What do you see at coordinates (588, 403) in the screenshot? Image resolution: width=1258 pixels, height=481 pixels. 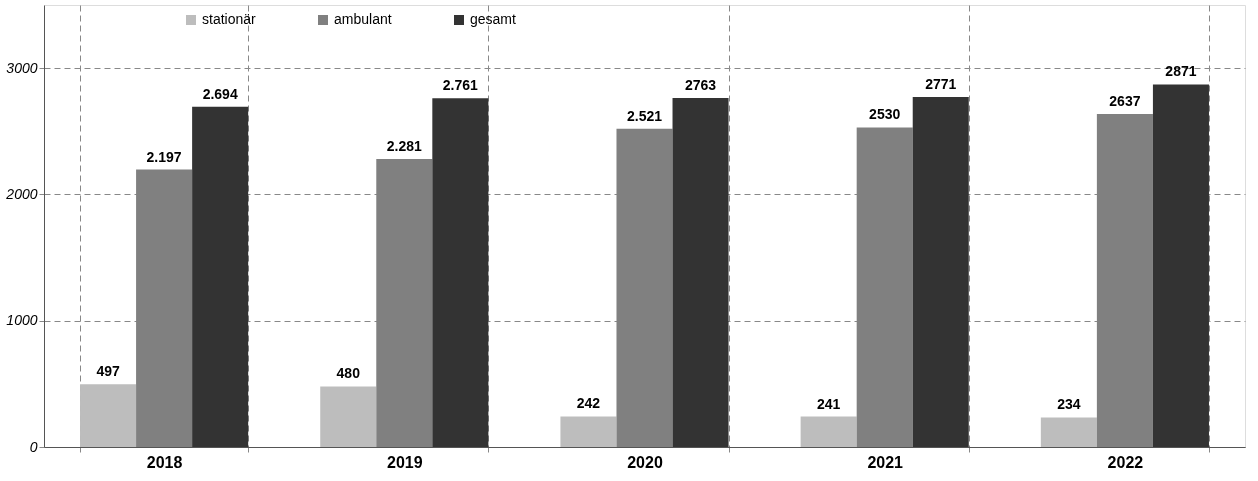 I see `data-label: 242` at bounding box center [588, 403].